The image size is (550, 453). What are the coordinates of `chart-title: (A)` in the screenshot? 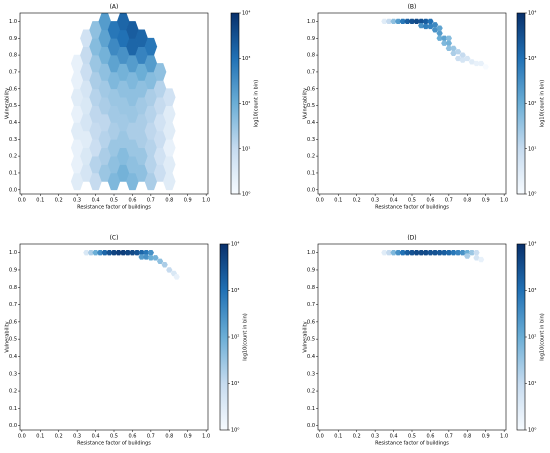 It's located at (114, 7).